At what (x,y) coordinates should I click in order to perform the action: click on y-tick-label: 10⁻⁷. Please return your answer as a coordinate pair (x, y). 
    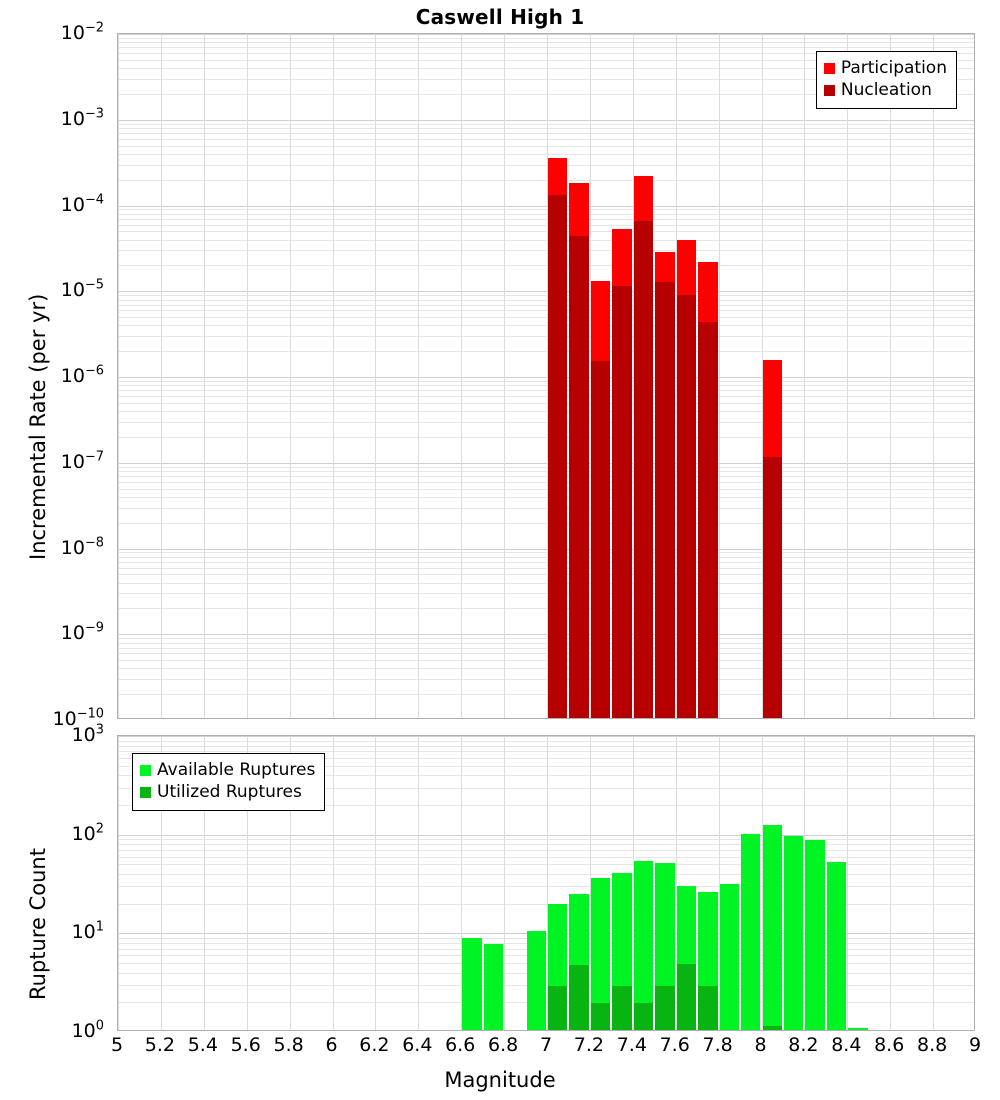
    Looking at the image, I should click on (82, 461).